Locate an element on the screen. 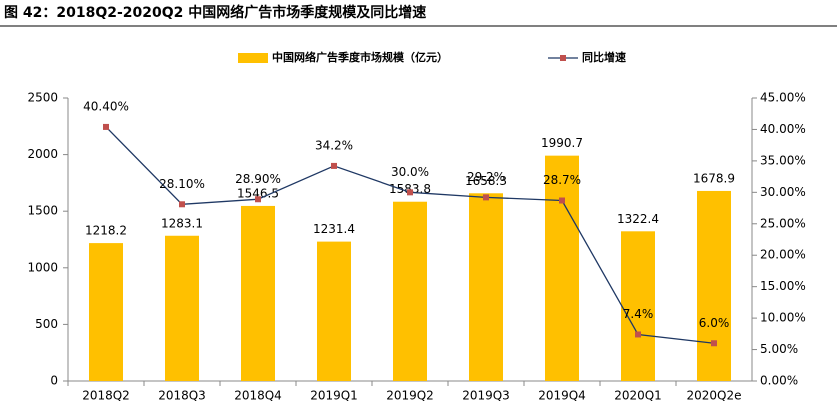  bar-value-label: 1322.4 is located at coordinates (638, 219).